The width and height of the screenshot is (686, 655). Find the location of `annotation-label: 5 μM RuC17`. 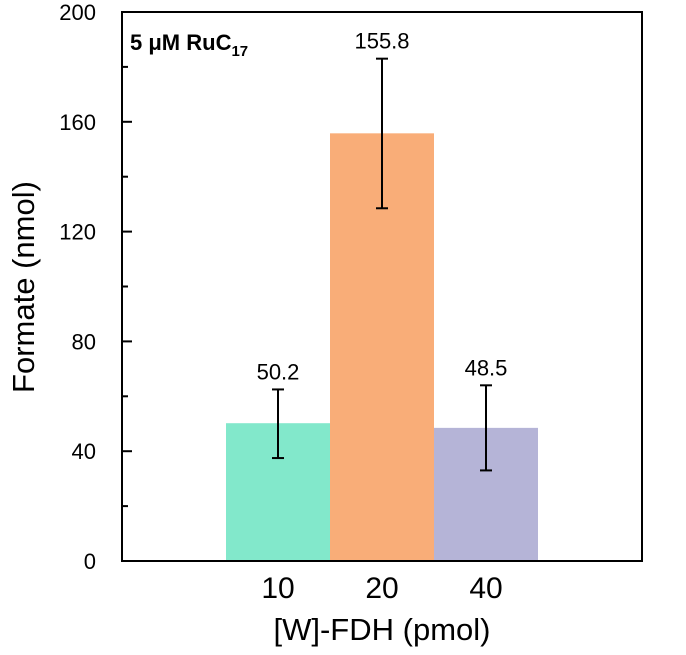

annotation-label: 5 μM RuC17 is located at coordinates (189, 45).